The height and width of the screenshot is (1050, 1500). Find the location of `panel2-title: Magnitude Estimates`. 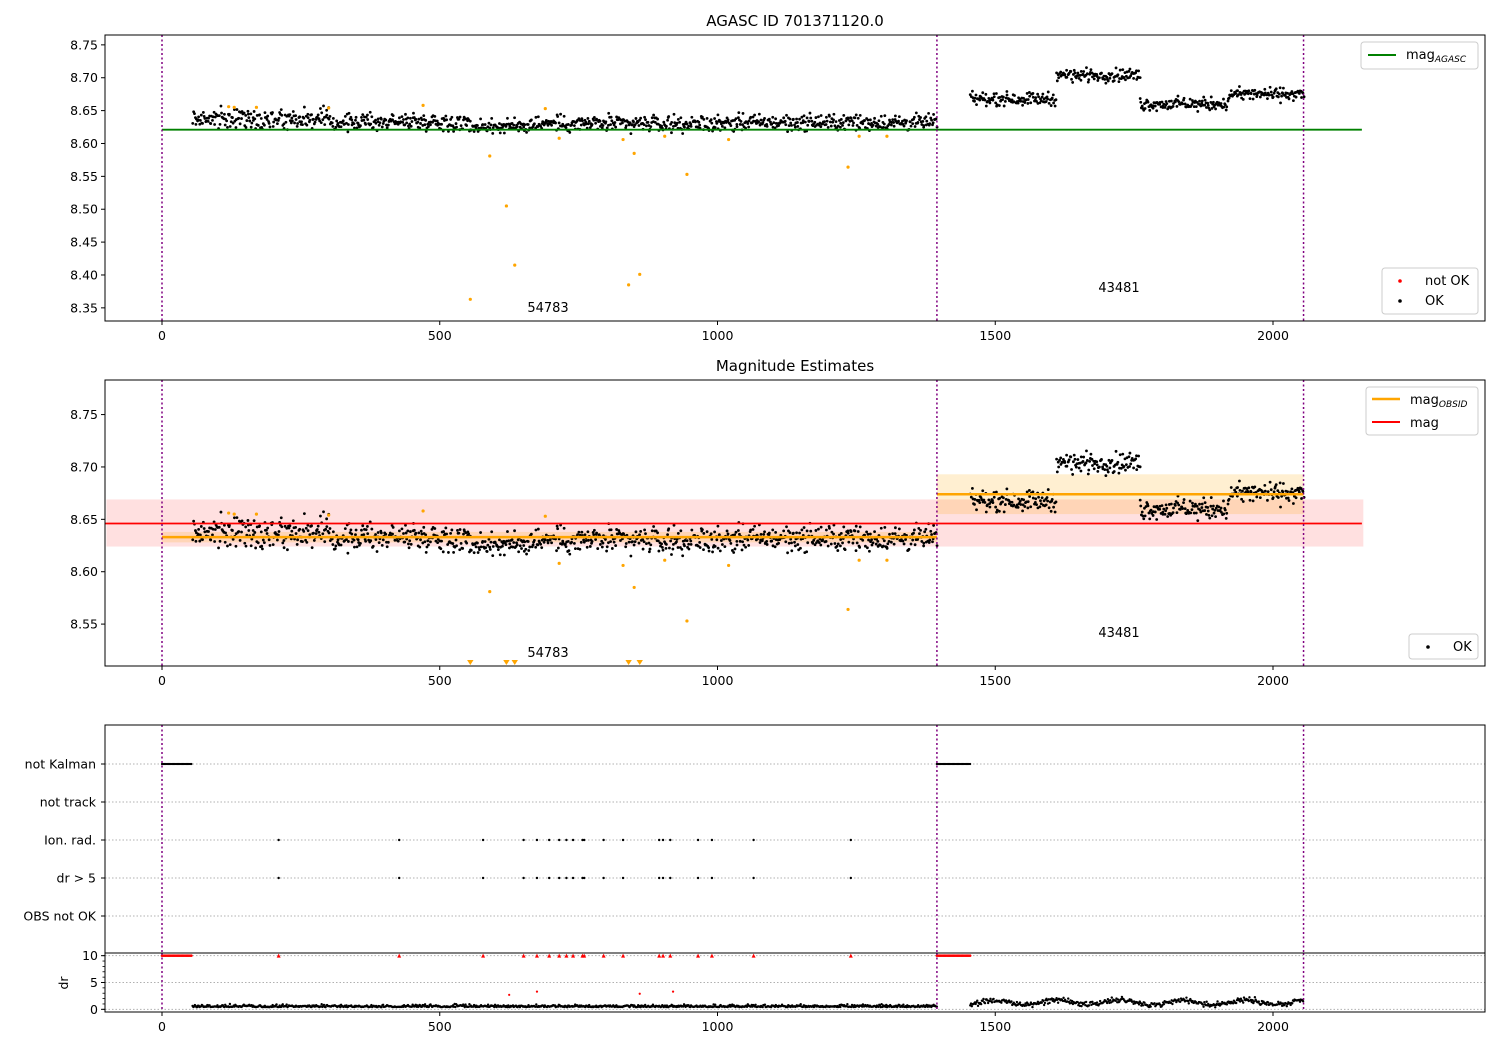

panel2-title: Magnitude Estimates is located at coordinates (795, 366).